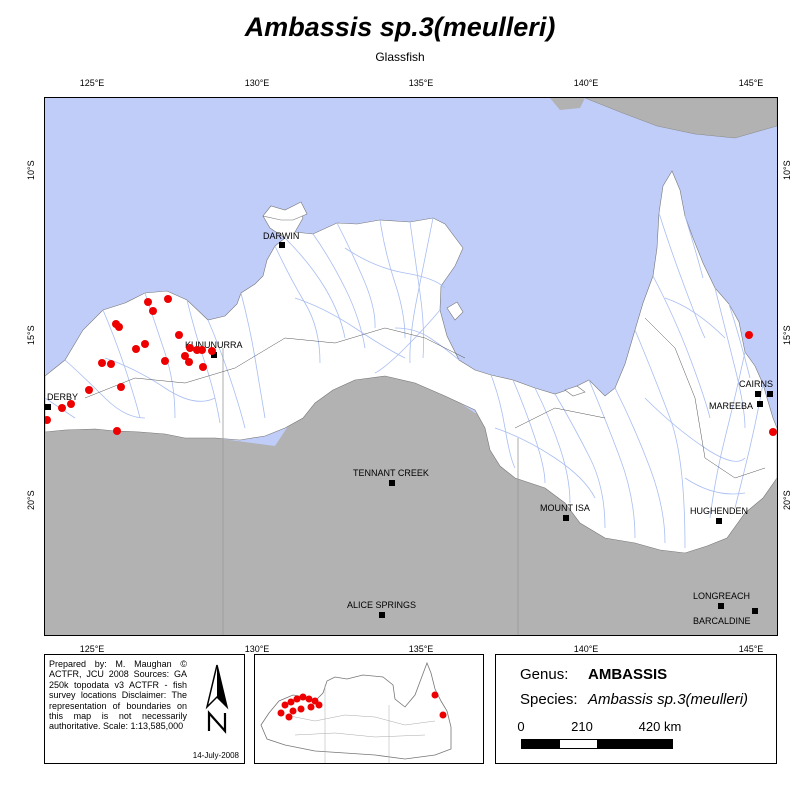  Describe the element at coordinates (544, 674) in the screenshot. I see `genus-label: Genus:` at that location.